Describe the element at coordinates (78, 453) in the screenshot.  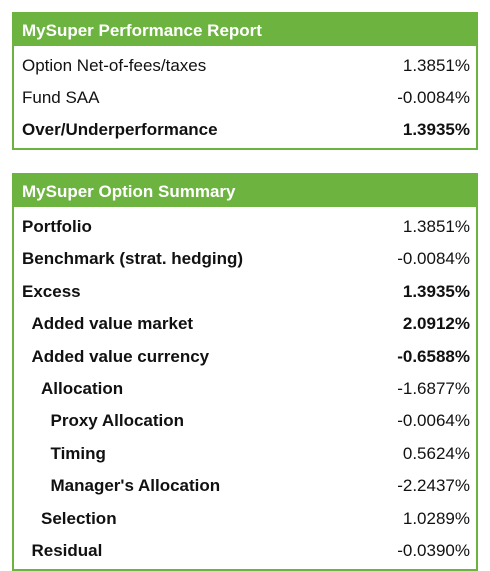
I see `row-label: Timing` at that location.